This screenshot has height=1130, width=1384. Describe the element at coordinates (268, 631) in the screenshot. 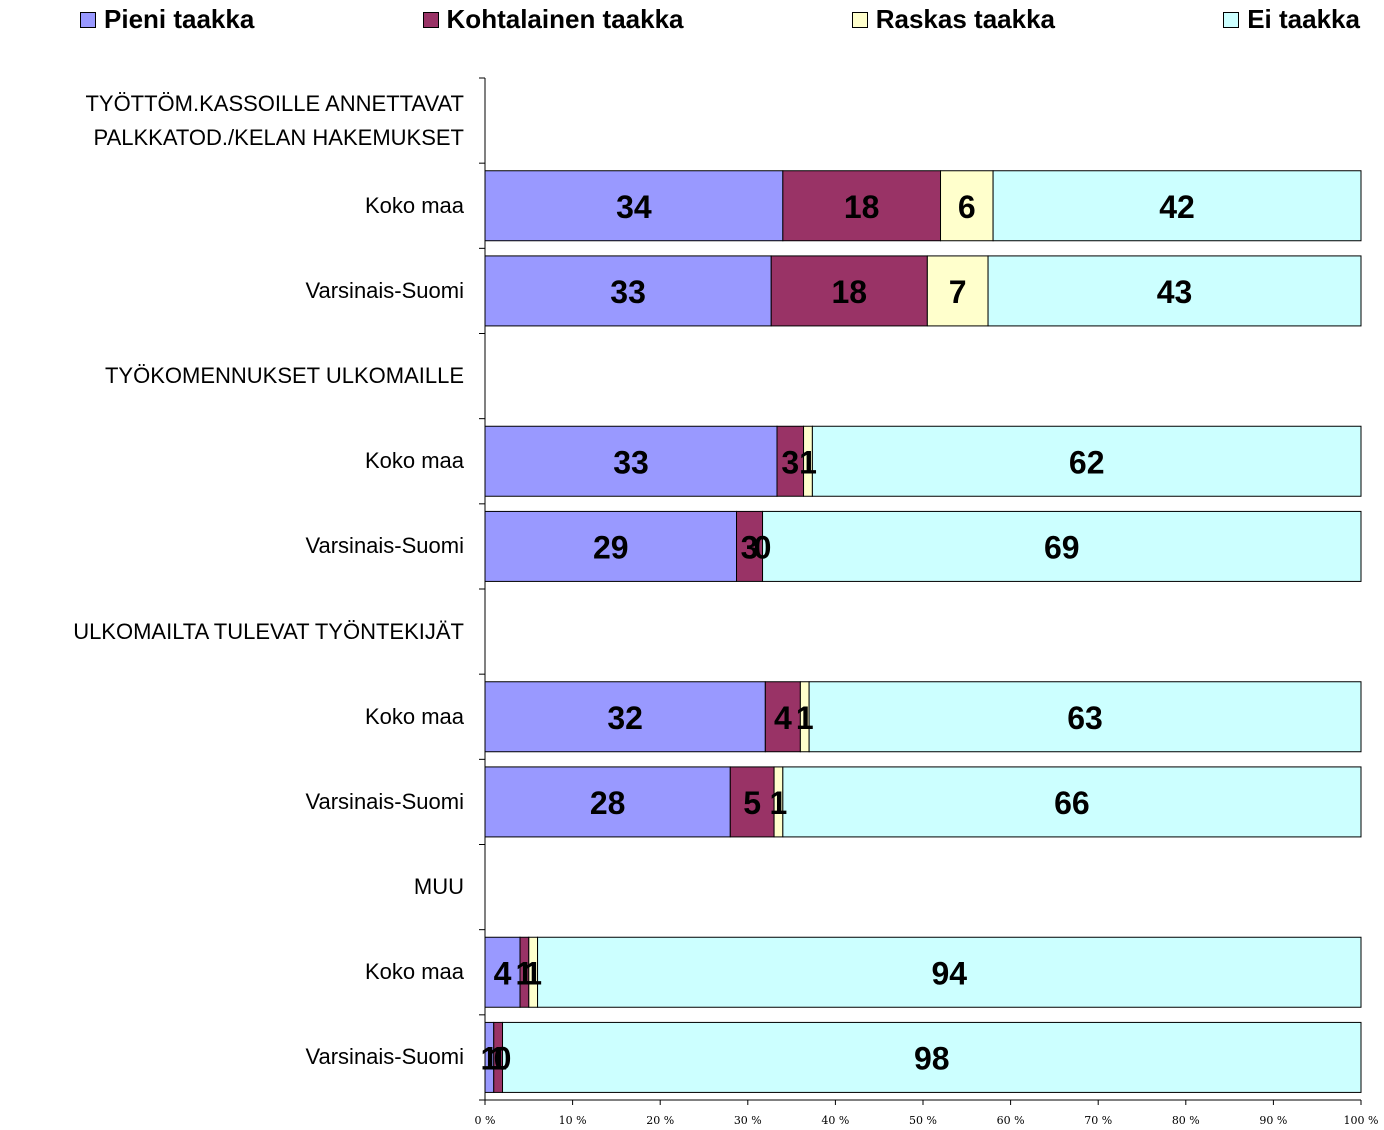

I see `category-label: ULKOMAILTA TULEVAT TYÖNTEKIJÄT` at that location.